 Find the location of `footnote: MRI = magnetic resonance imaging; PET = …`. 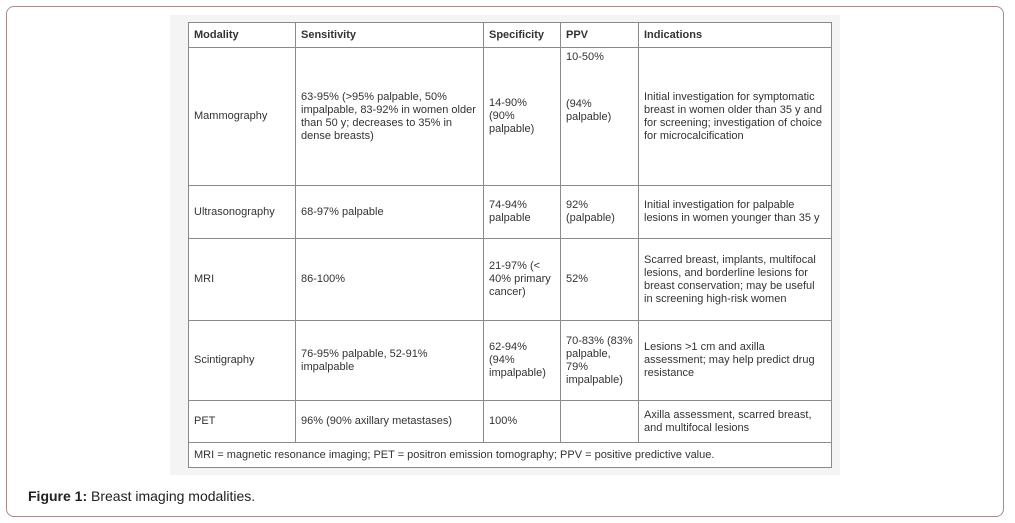

footnote: MRI = magnetic resonance imaging; PET = … is located at coordinates (510, 455).